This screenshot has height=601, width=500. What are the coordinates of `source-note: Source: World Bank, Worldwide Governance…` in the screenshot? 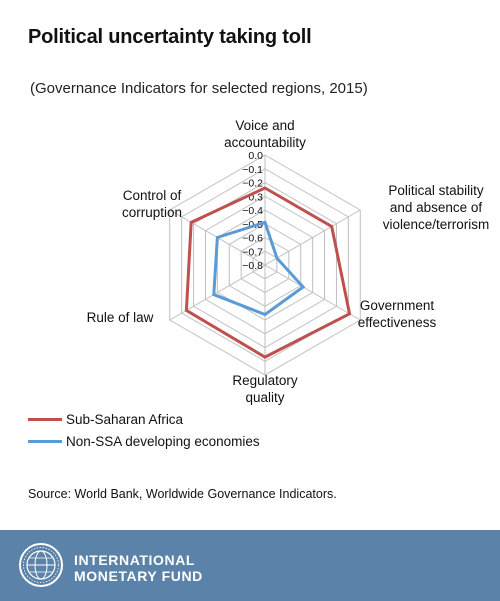 It's located at (182, 494).